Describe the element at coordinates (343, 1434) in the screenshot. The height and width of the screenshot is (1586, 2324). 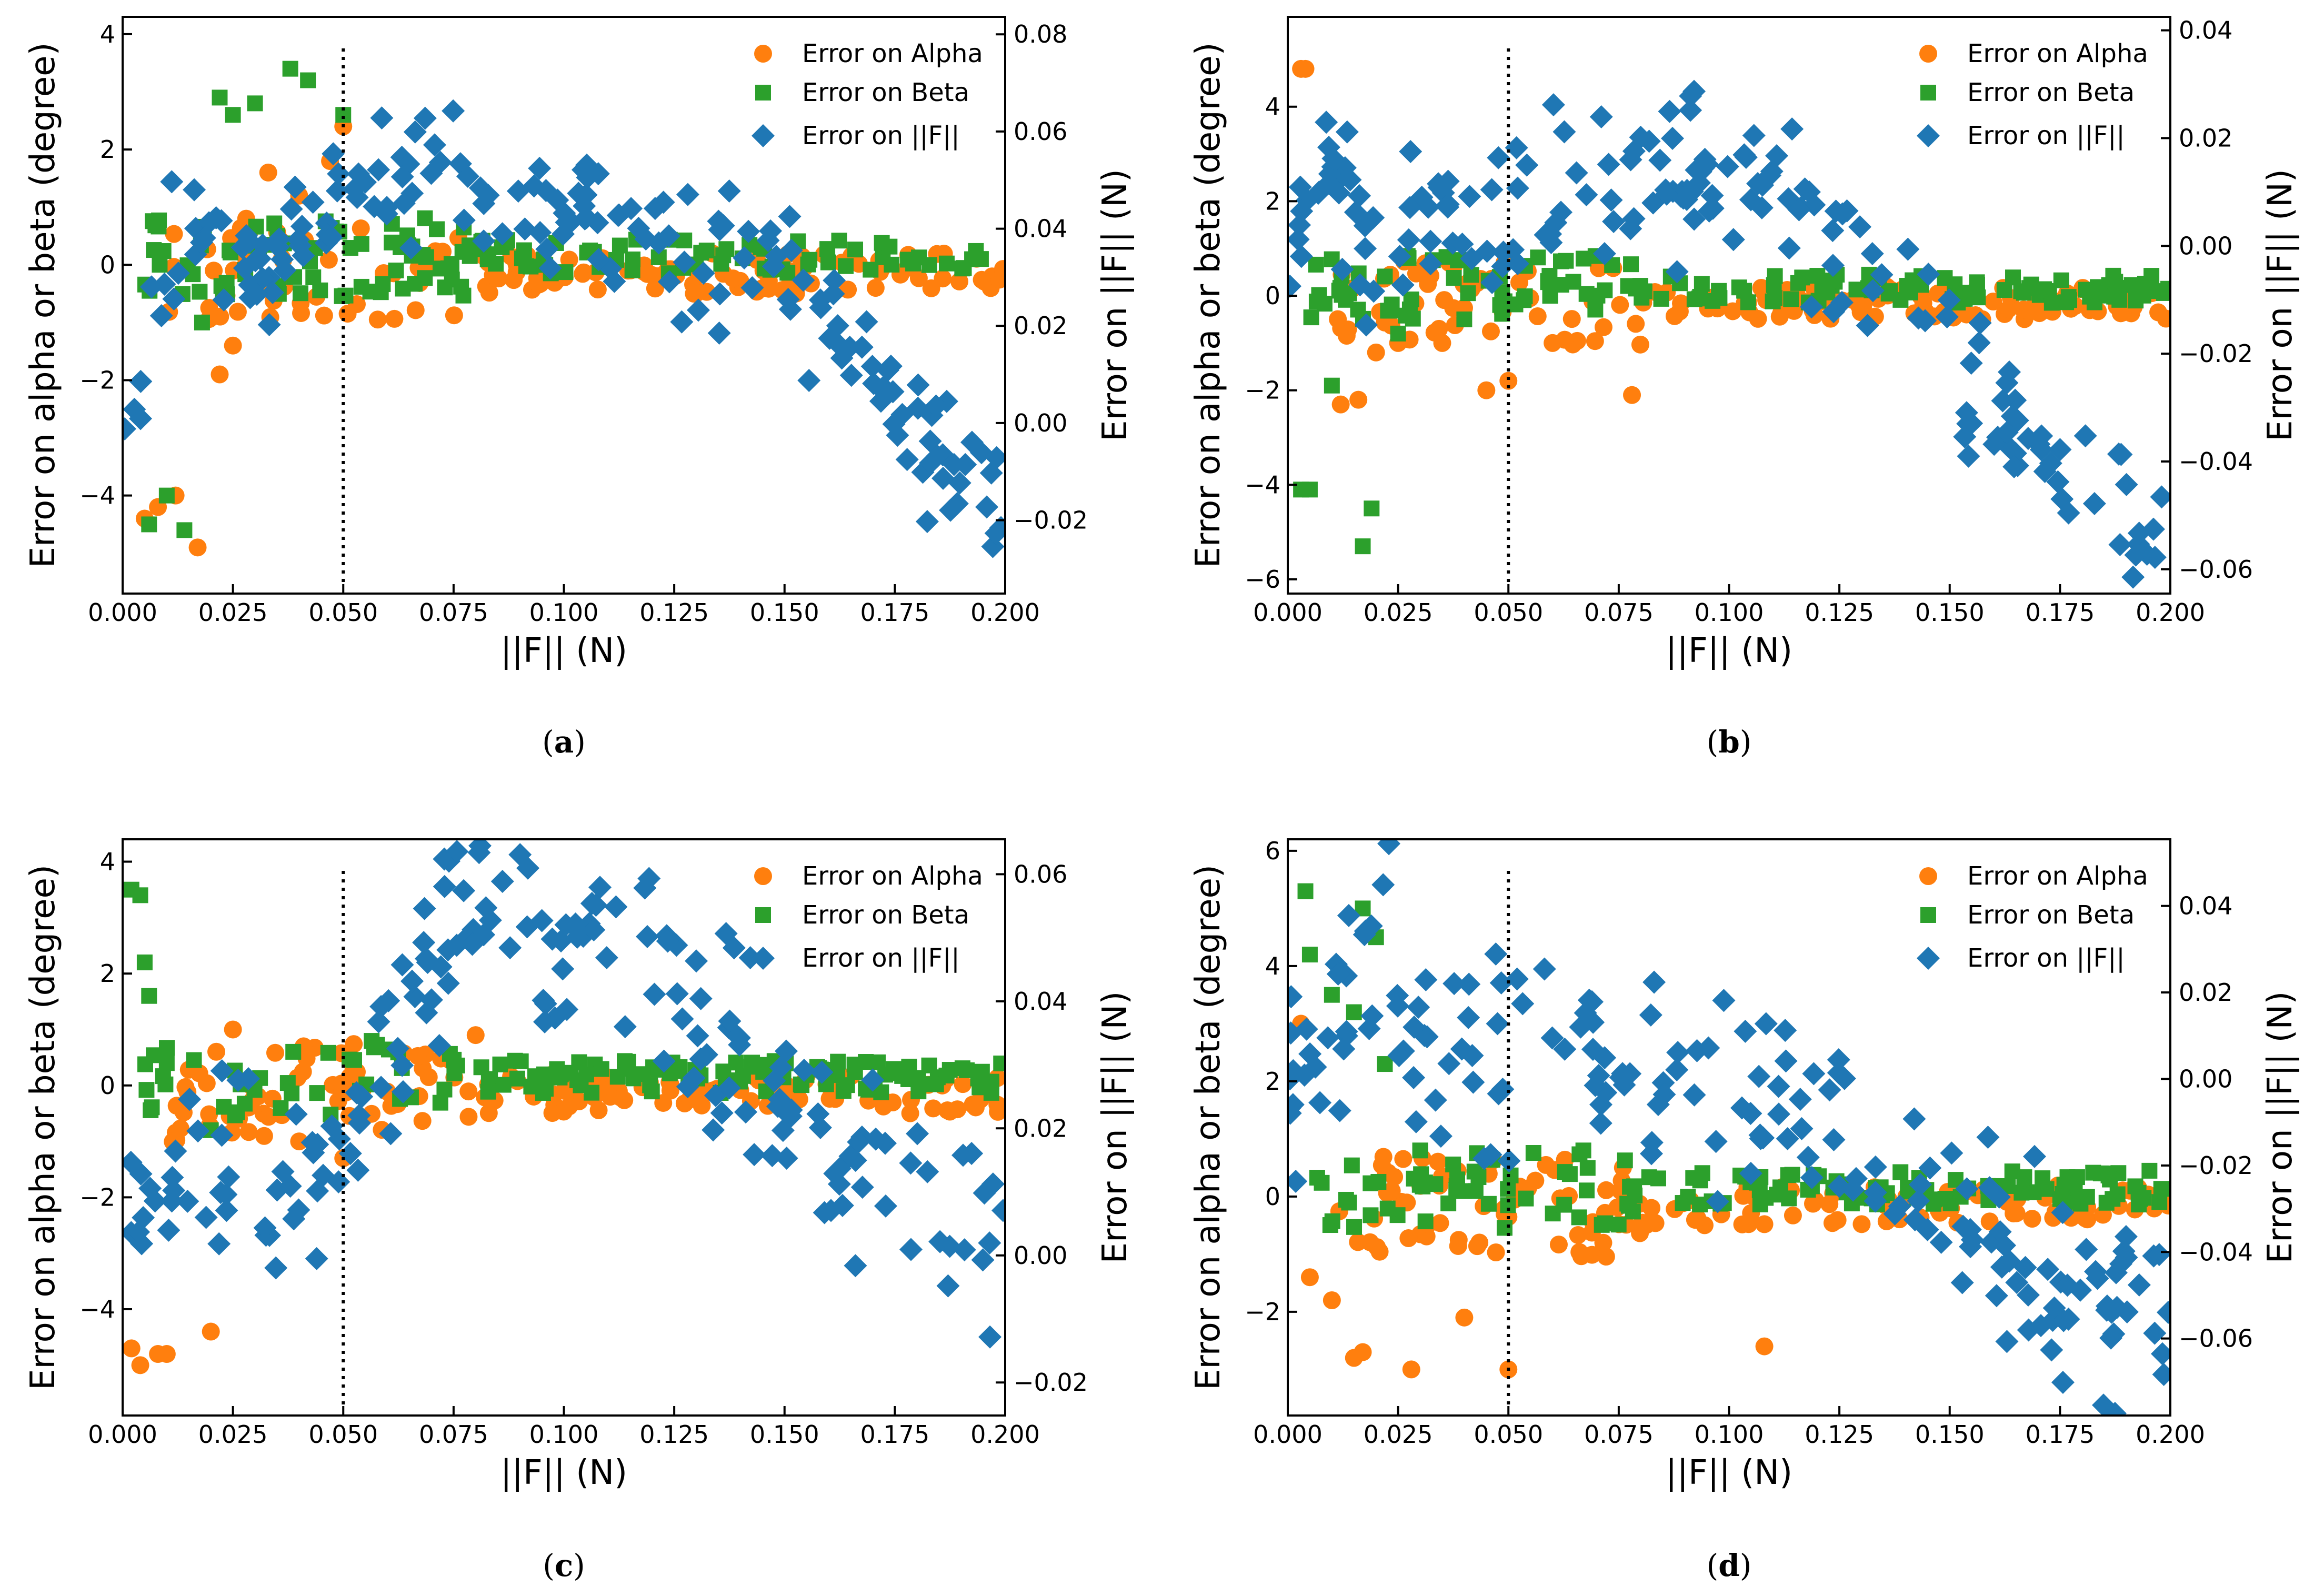
I see `x-tick-label: 0.050` at that location.